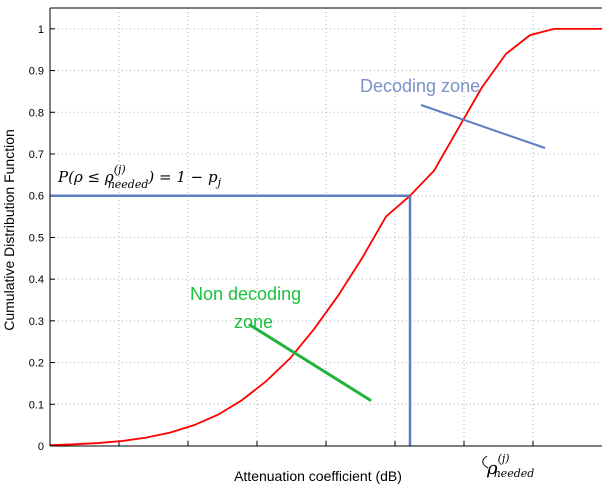 The image size is (602, 490). What do you see at coordinates (504, 458) in the screenshot?
I see `x-marker-superscript: (j)` at bounding box center [504, 458].